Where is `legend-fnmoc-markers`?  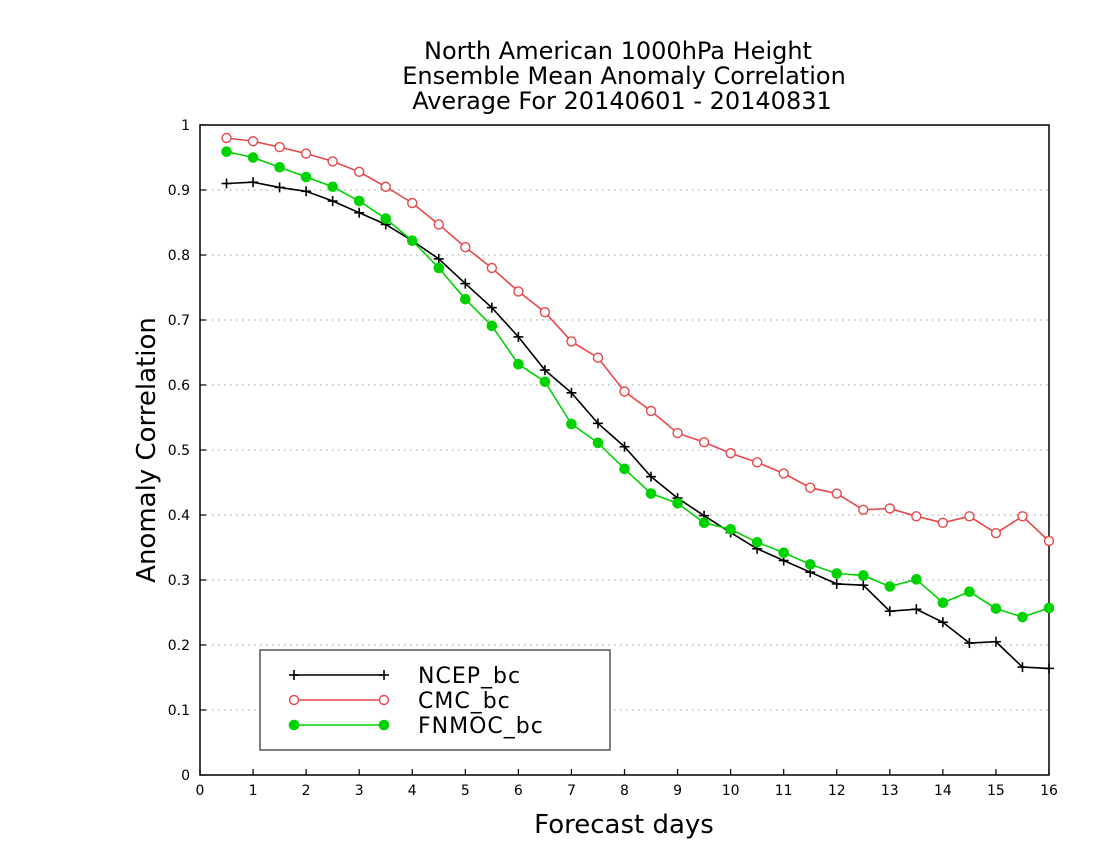 legend-fnmoc-markers is located at coordinates (339, 725).